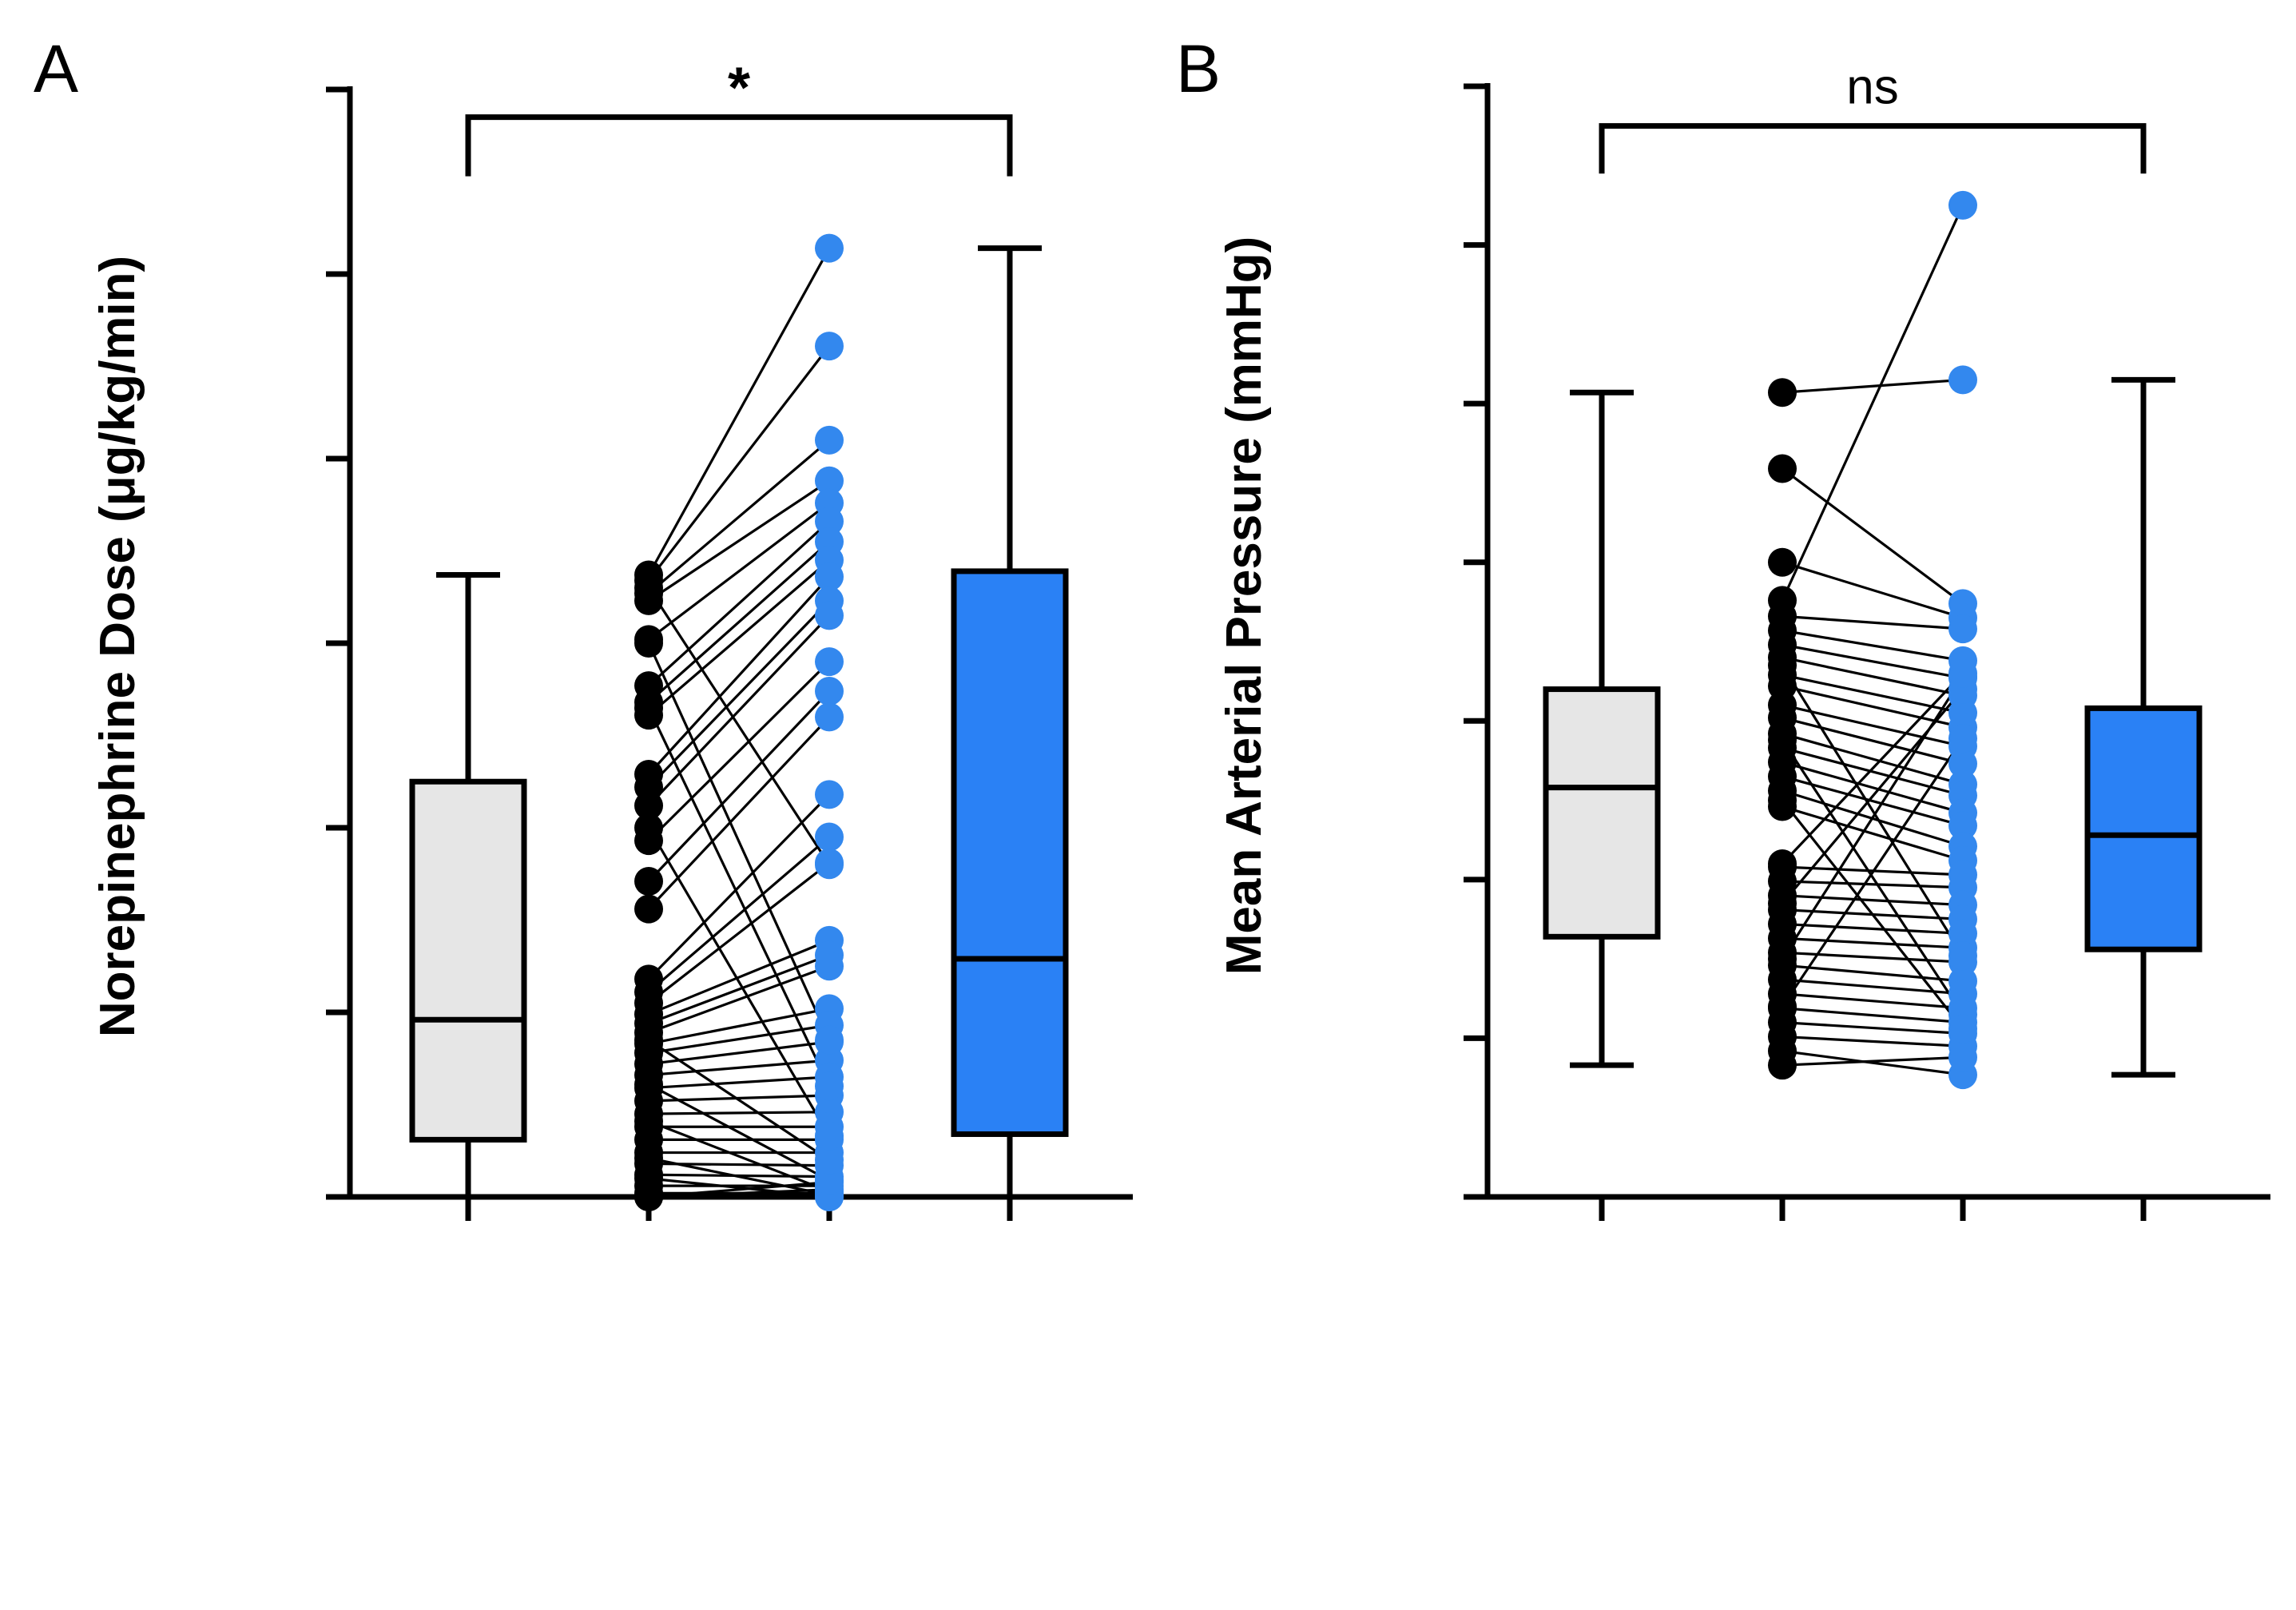  Describe the element at coordinates (739, 89) in the screenshot. I see `panel-a-significance-label: *` at that location.